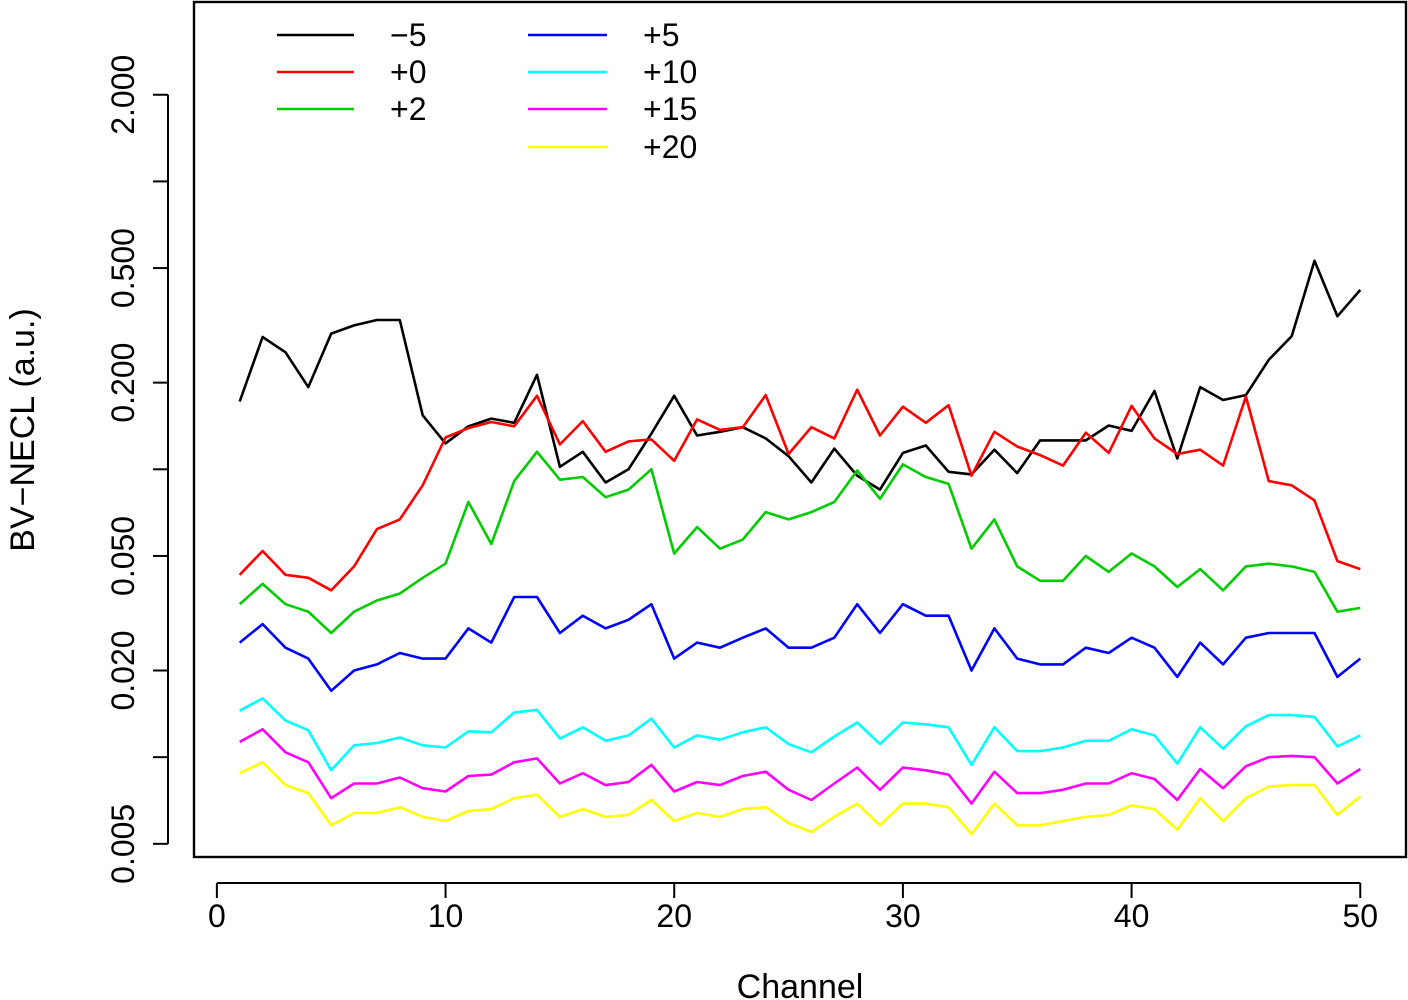 The width and height of the screenshot is (1408, 1000). I want to click on x-axis: 0 10 20 30 40 50, so click(793, 908).